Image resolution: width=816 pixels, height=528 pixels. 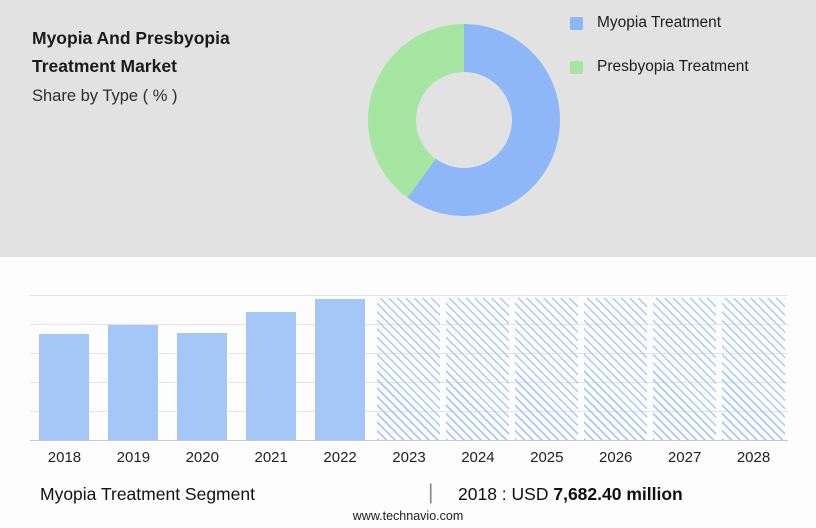 What do you see at coordinates (64, 386) in the screenshot?
I see `bar-2018` at bounding box center [64, 386].